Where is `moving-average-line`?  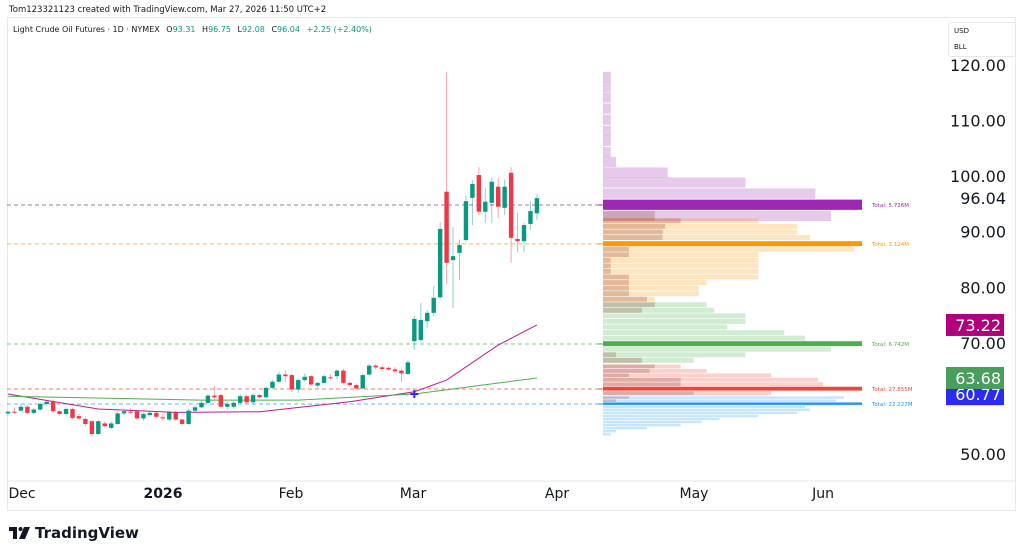
moving-average-line is located at coordinates (272, 368).